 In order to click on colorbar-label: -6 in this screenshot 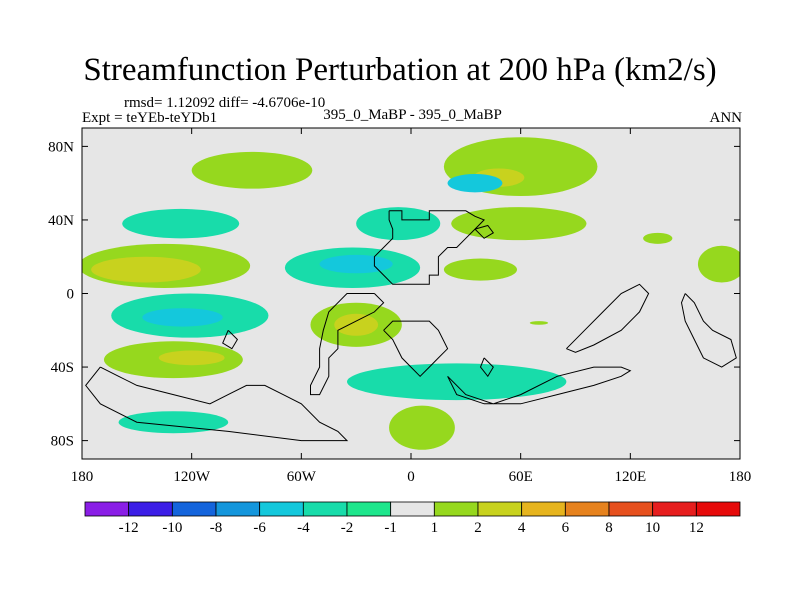, I will do `click(259, 528)`.